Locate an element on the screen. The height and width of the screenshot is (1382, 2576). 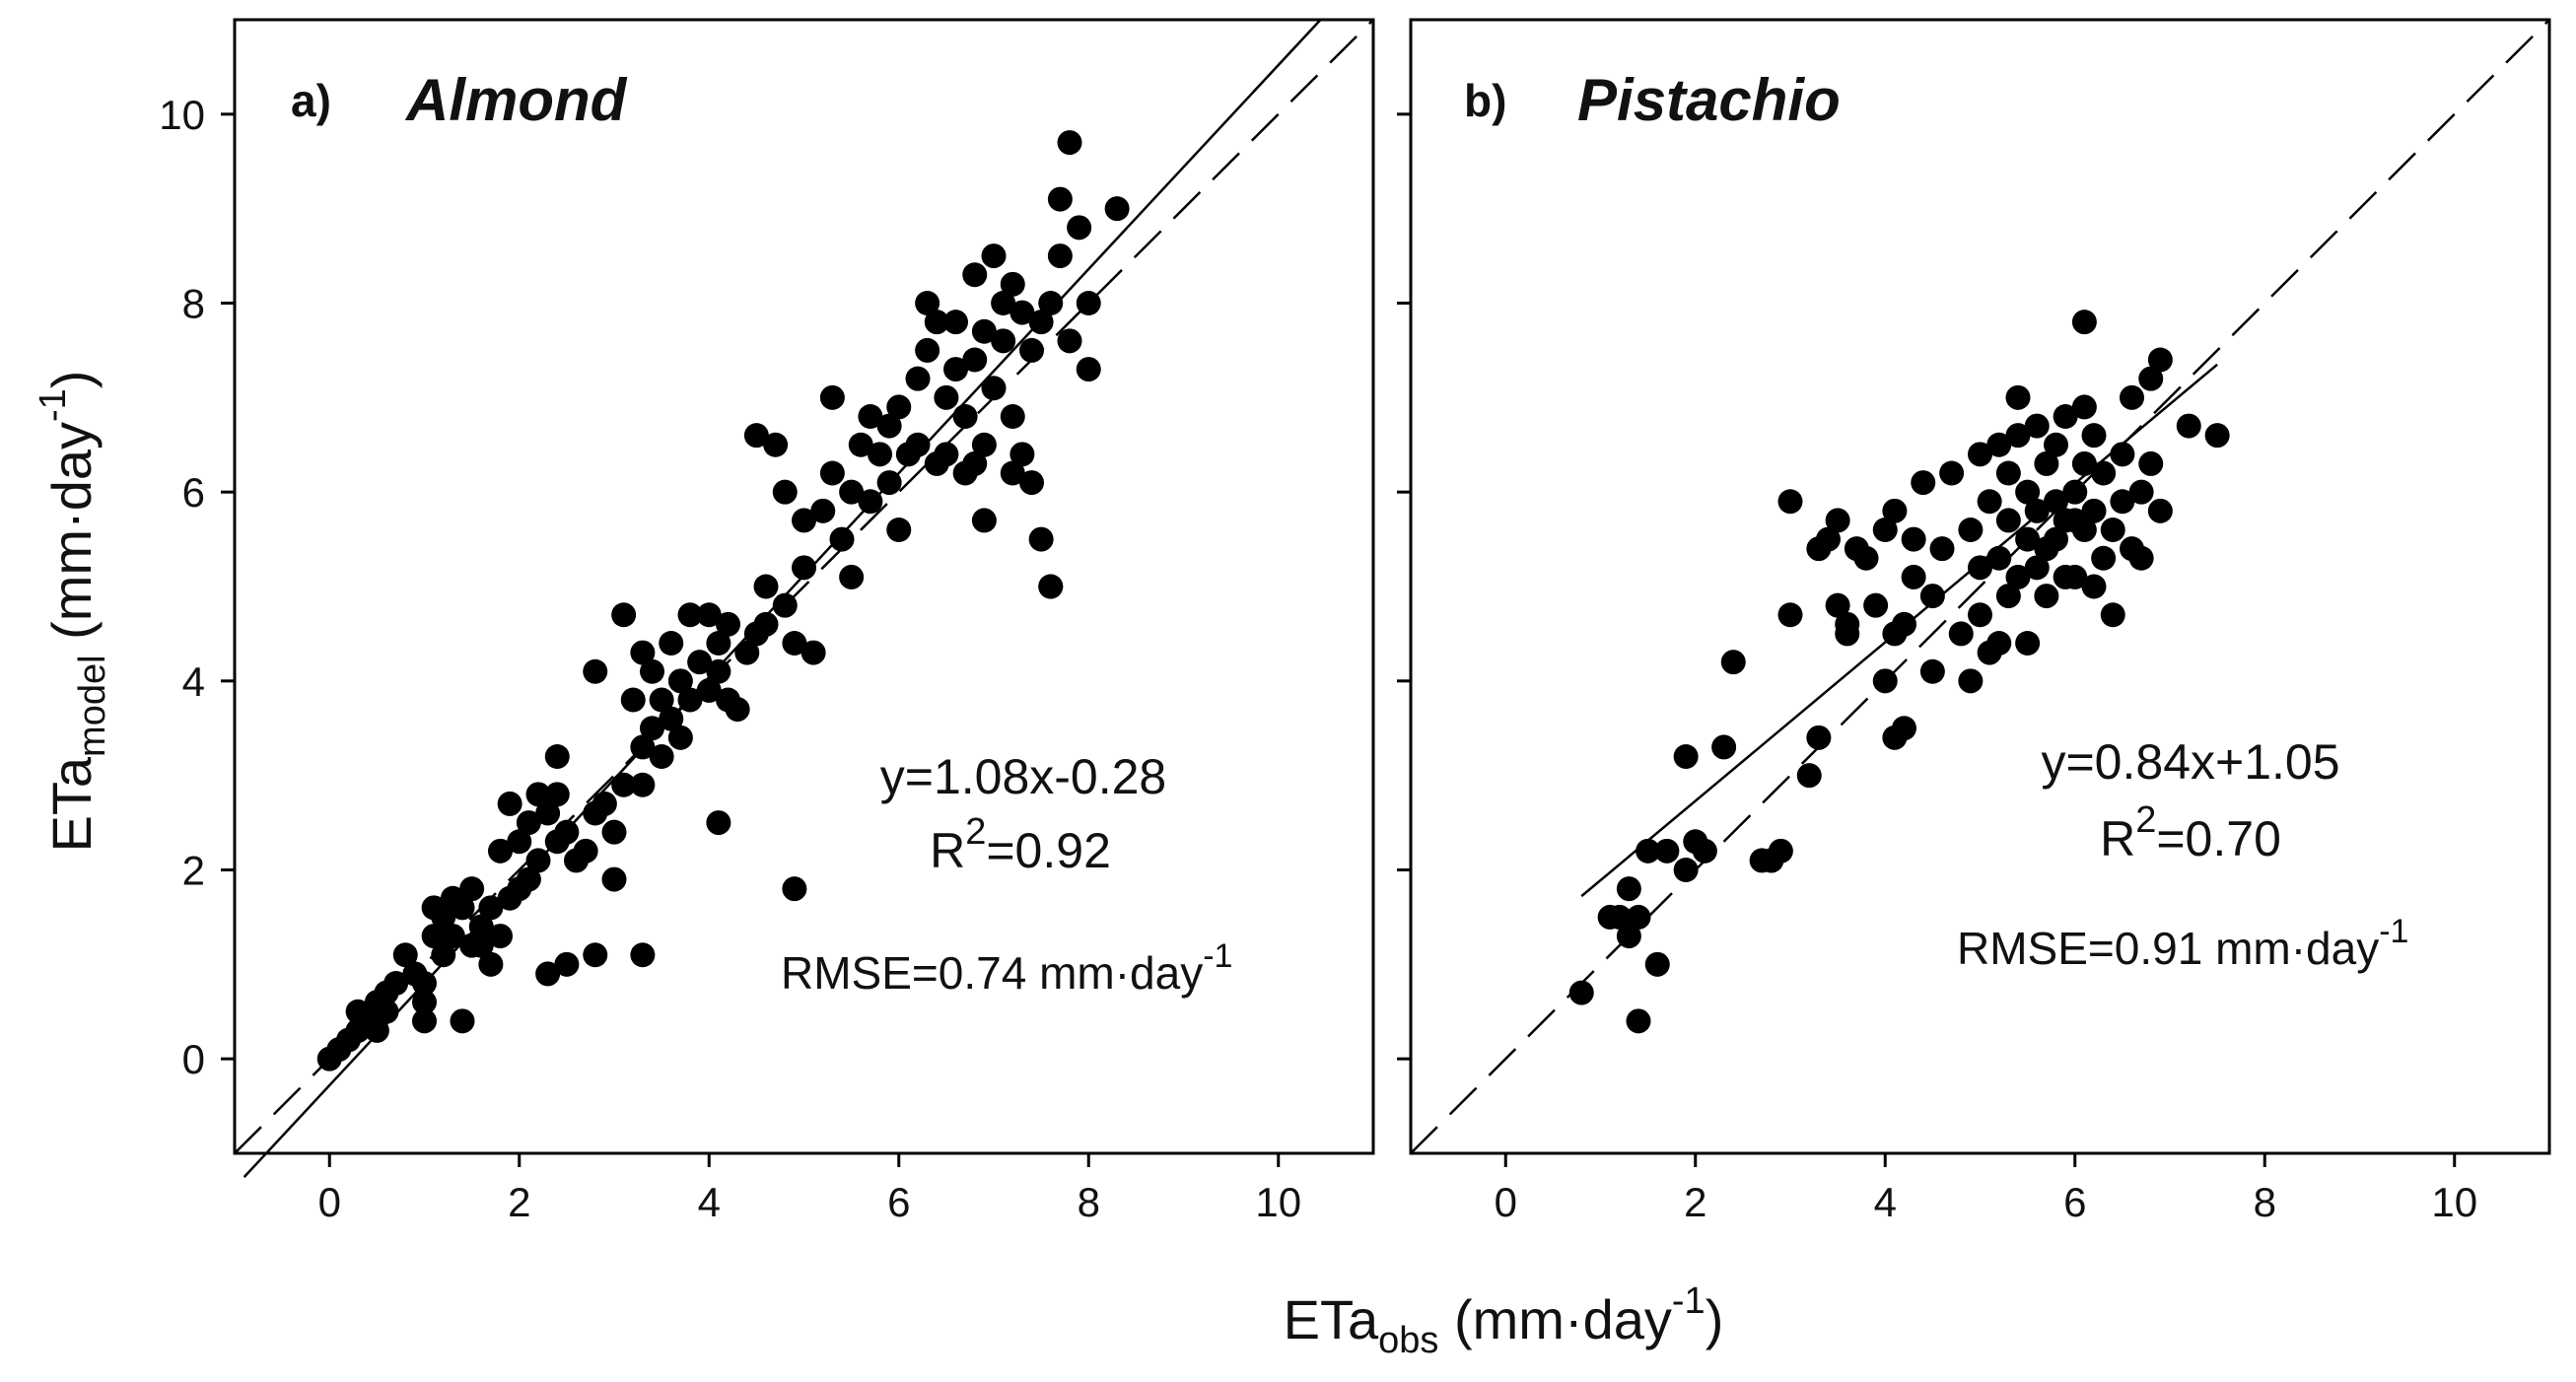
panel-label: a) is located at coordinates (311, 101).